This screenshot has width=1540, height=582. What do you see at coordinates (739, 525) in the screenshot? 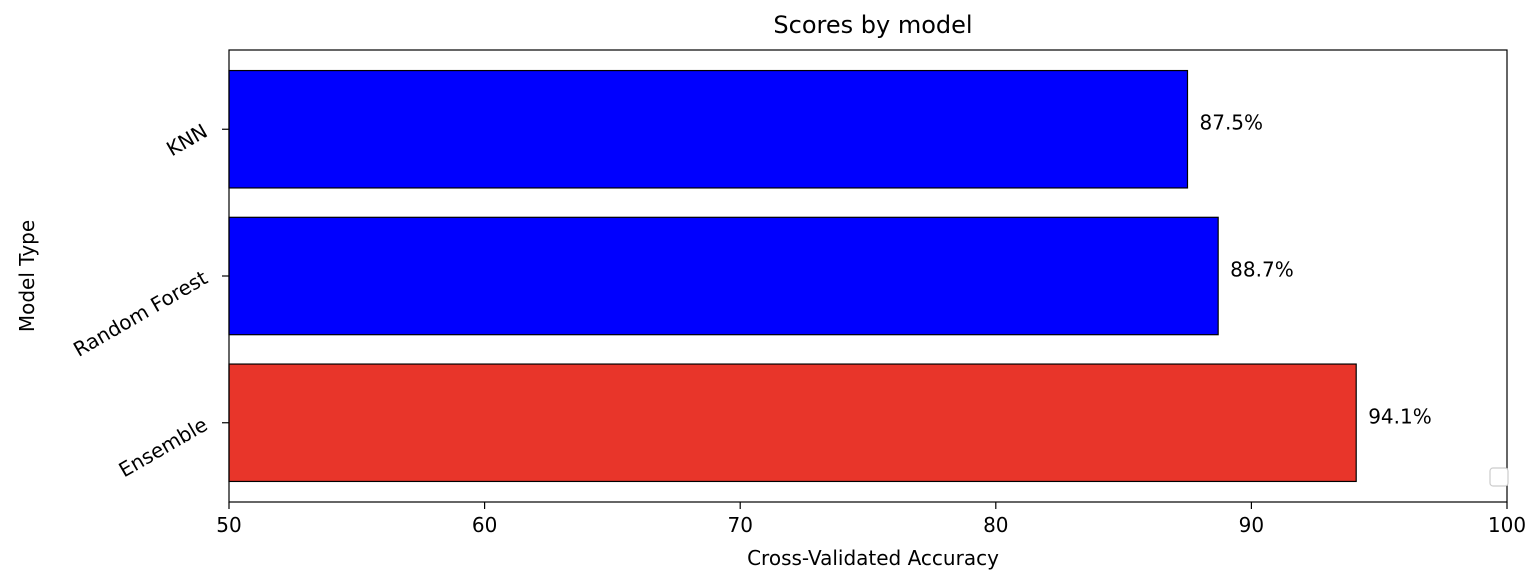
I see `x-tick-label: 70` at bounding box center [739, 525].